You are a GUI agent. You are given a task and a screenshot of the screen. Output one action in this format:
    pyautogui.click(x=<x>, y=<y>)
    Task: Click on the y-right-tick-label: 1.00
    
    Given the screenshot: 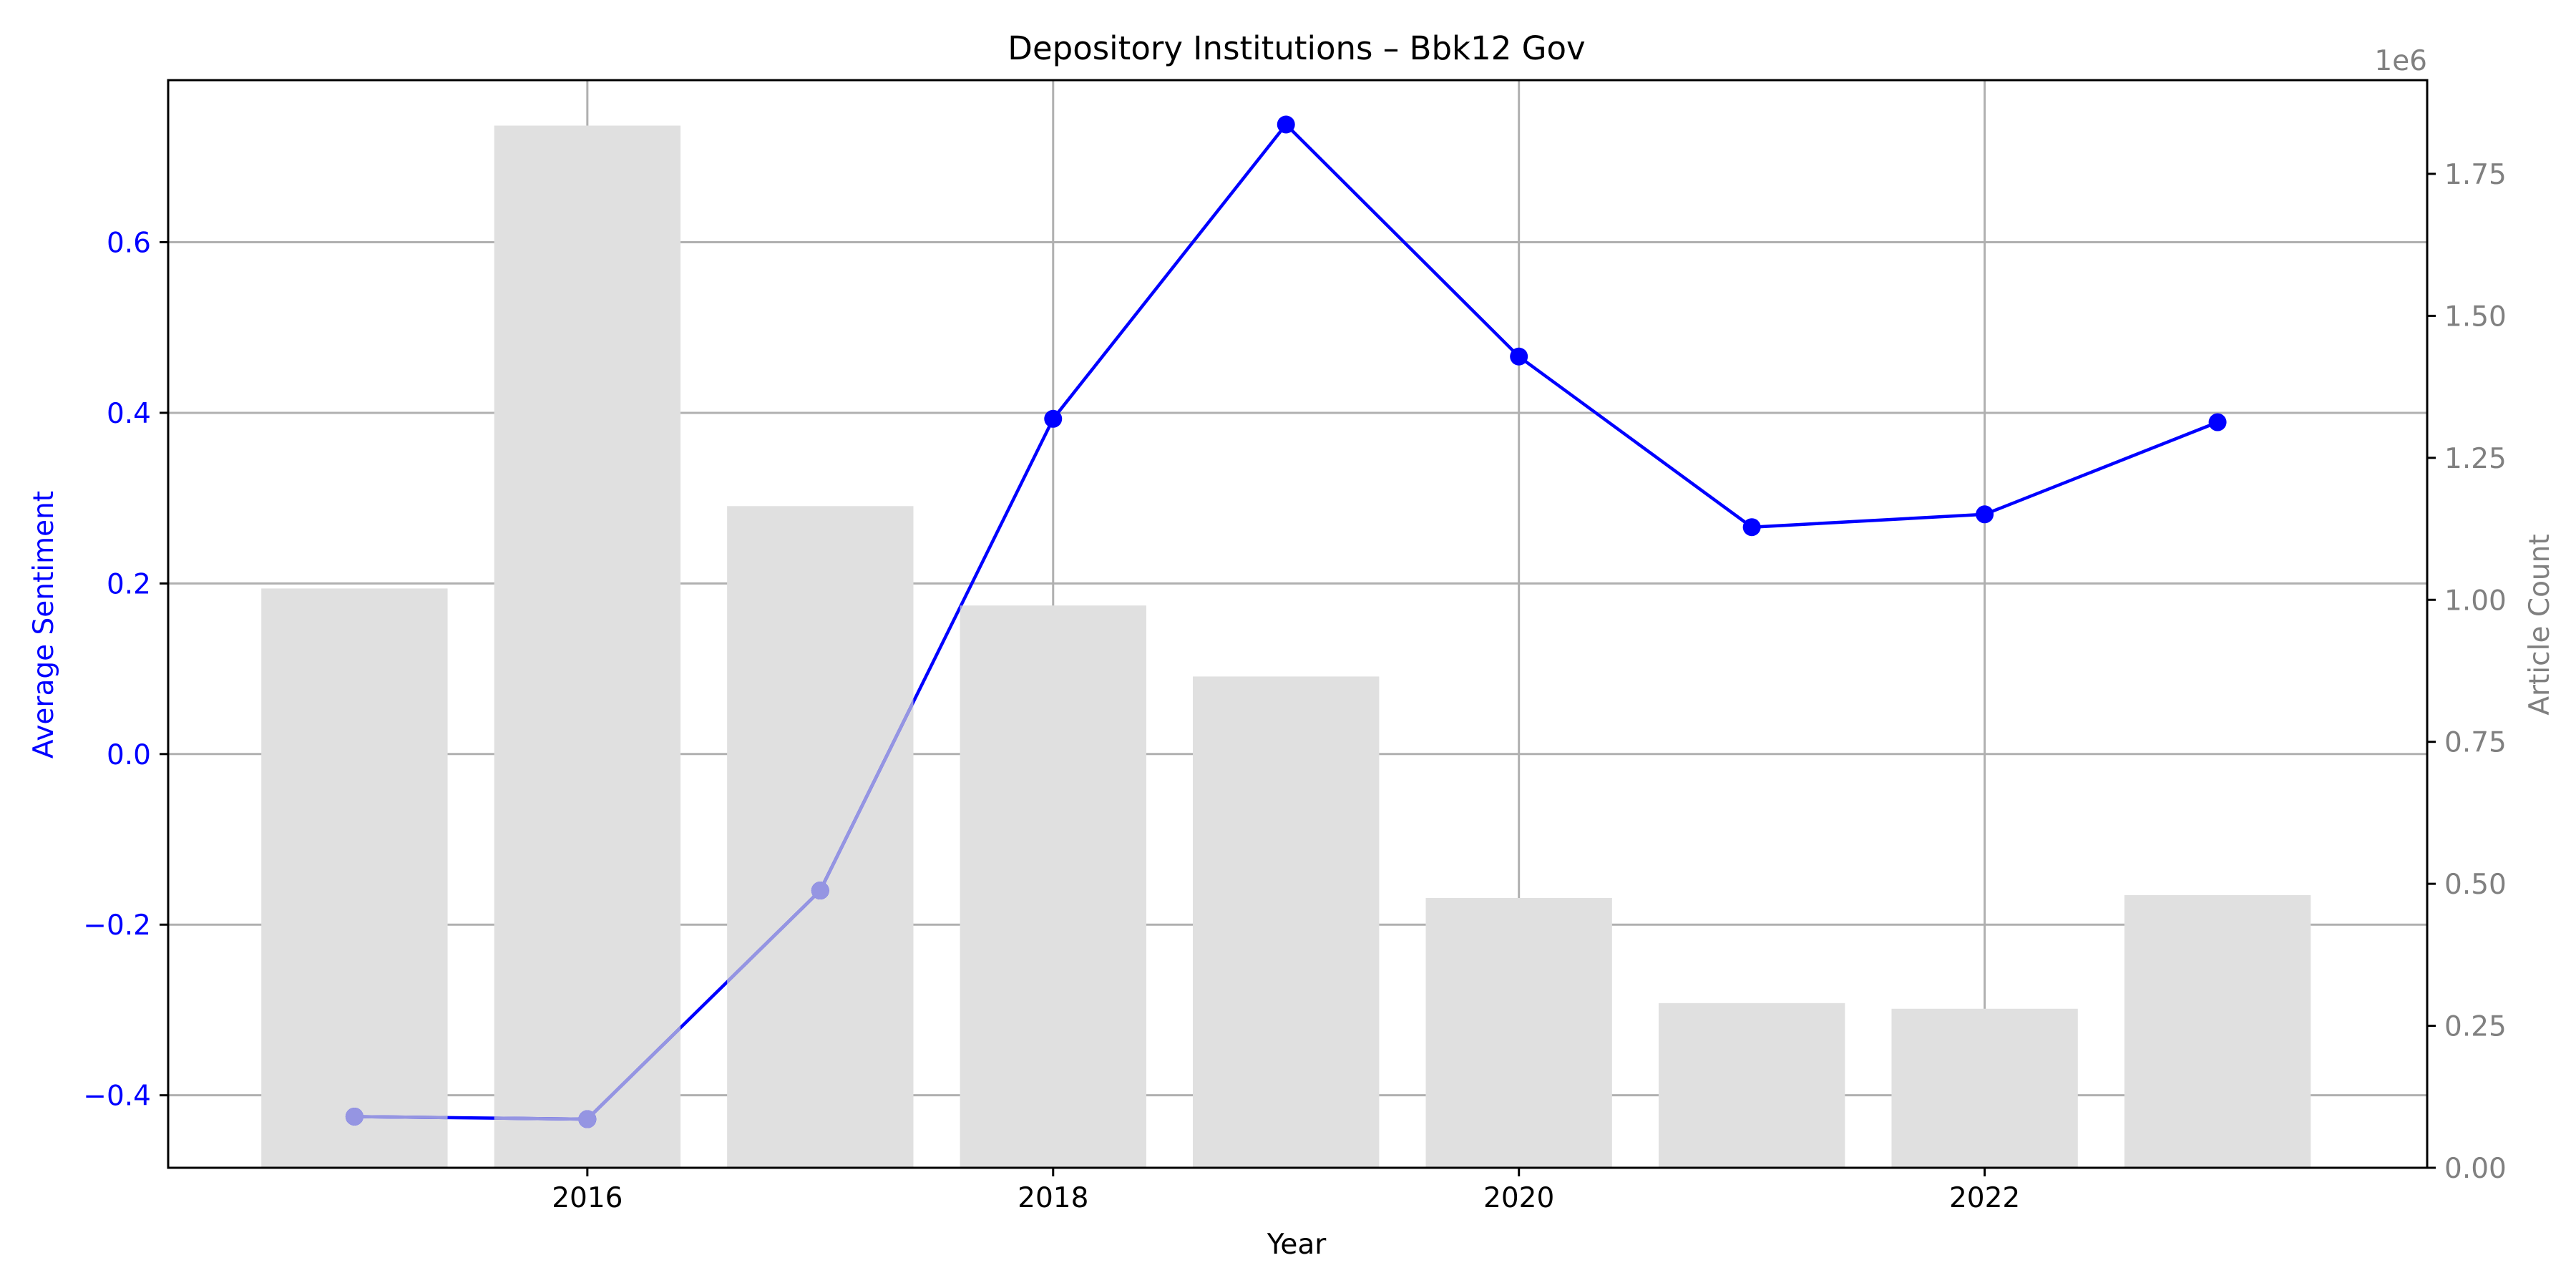 What is the action you would take?
    pyautogui.click(x=2475, y=601)
    